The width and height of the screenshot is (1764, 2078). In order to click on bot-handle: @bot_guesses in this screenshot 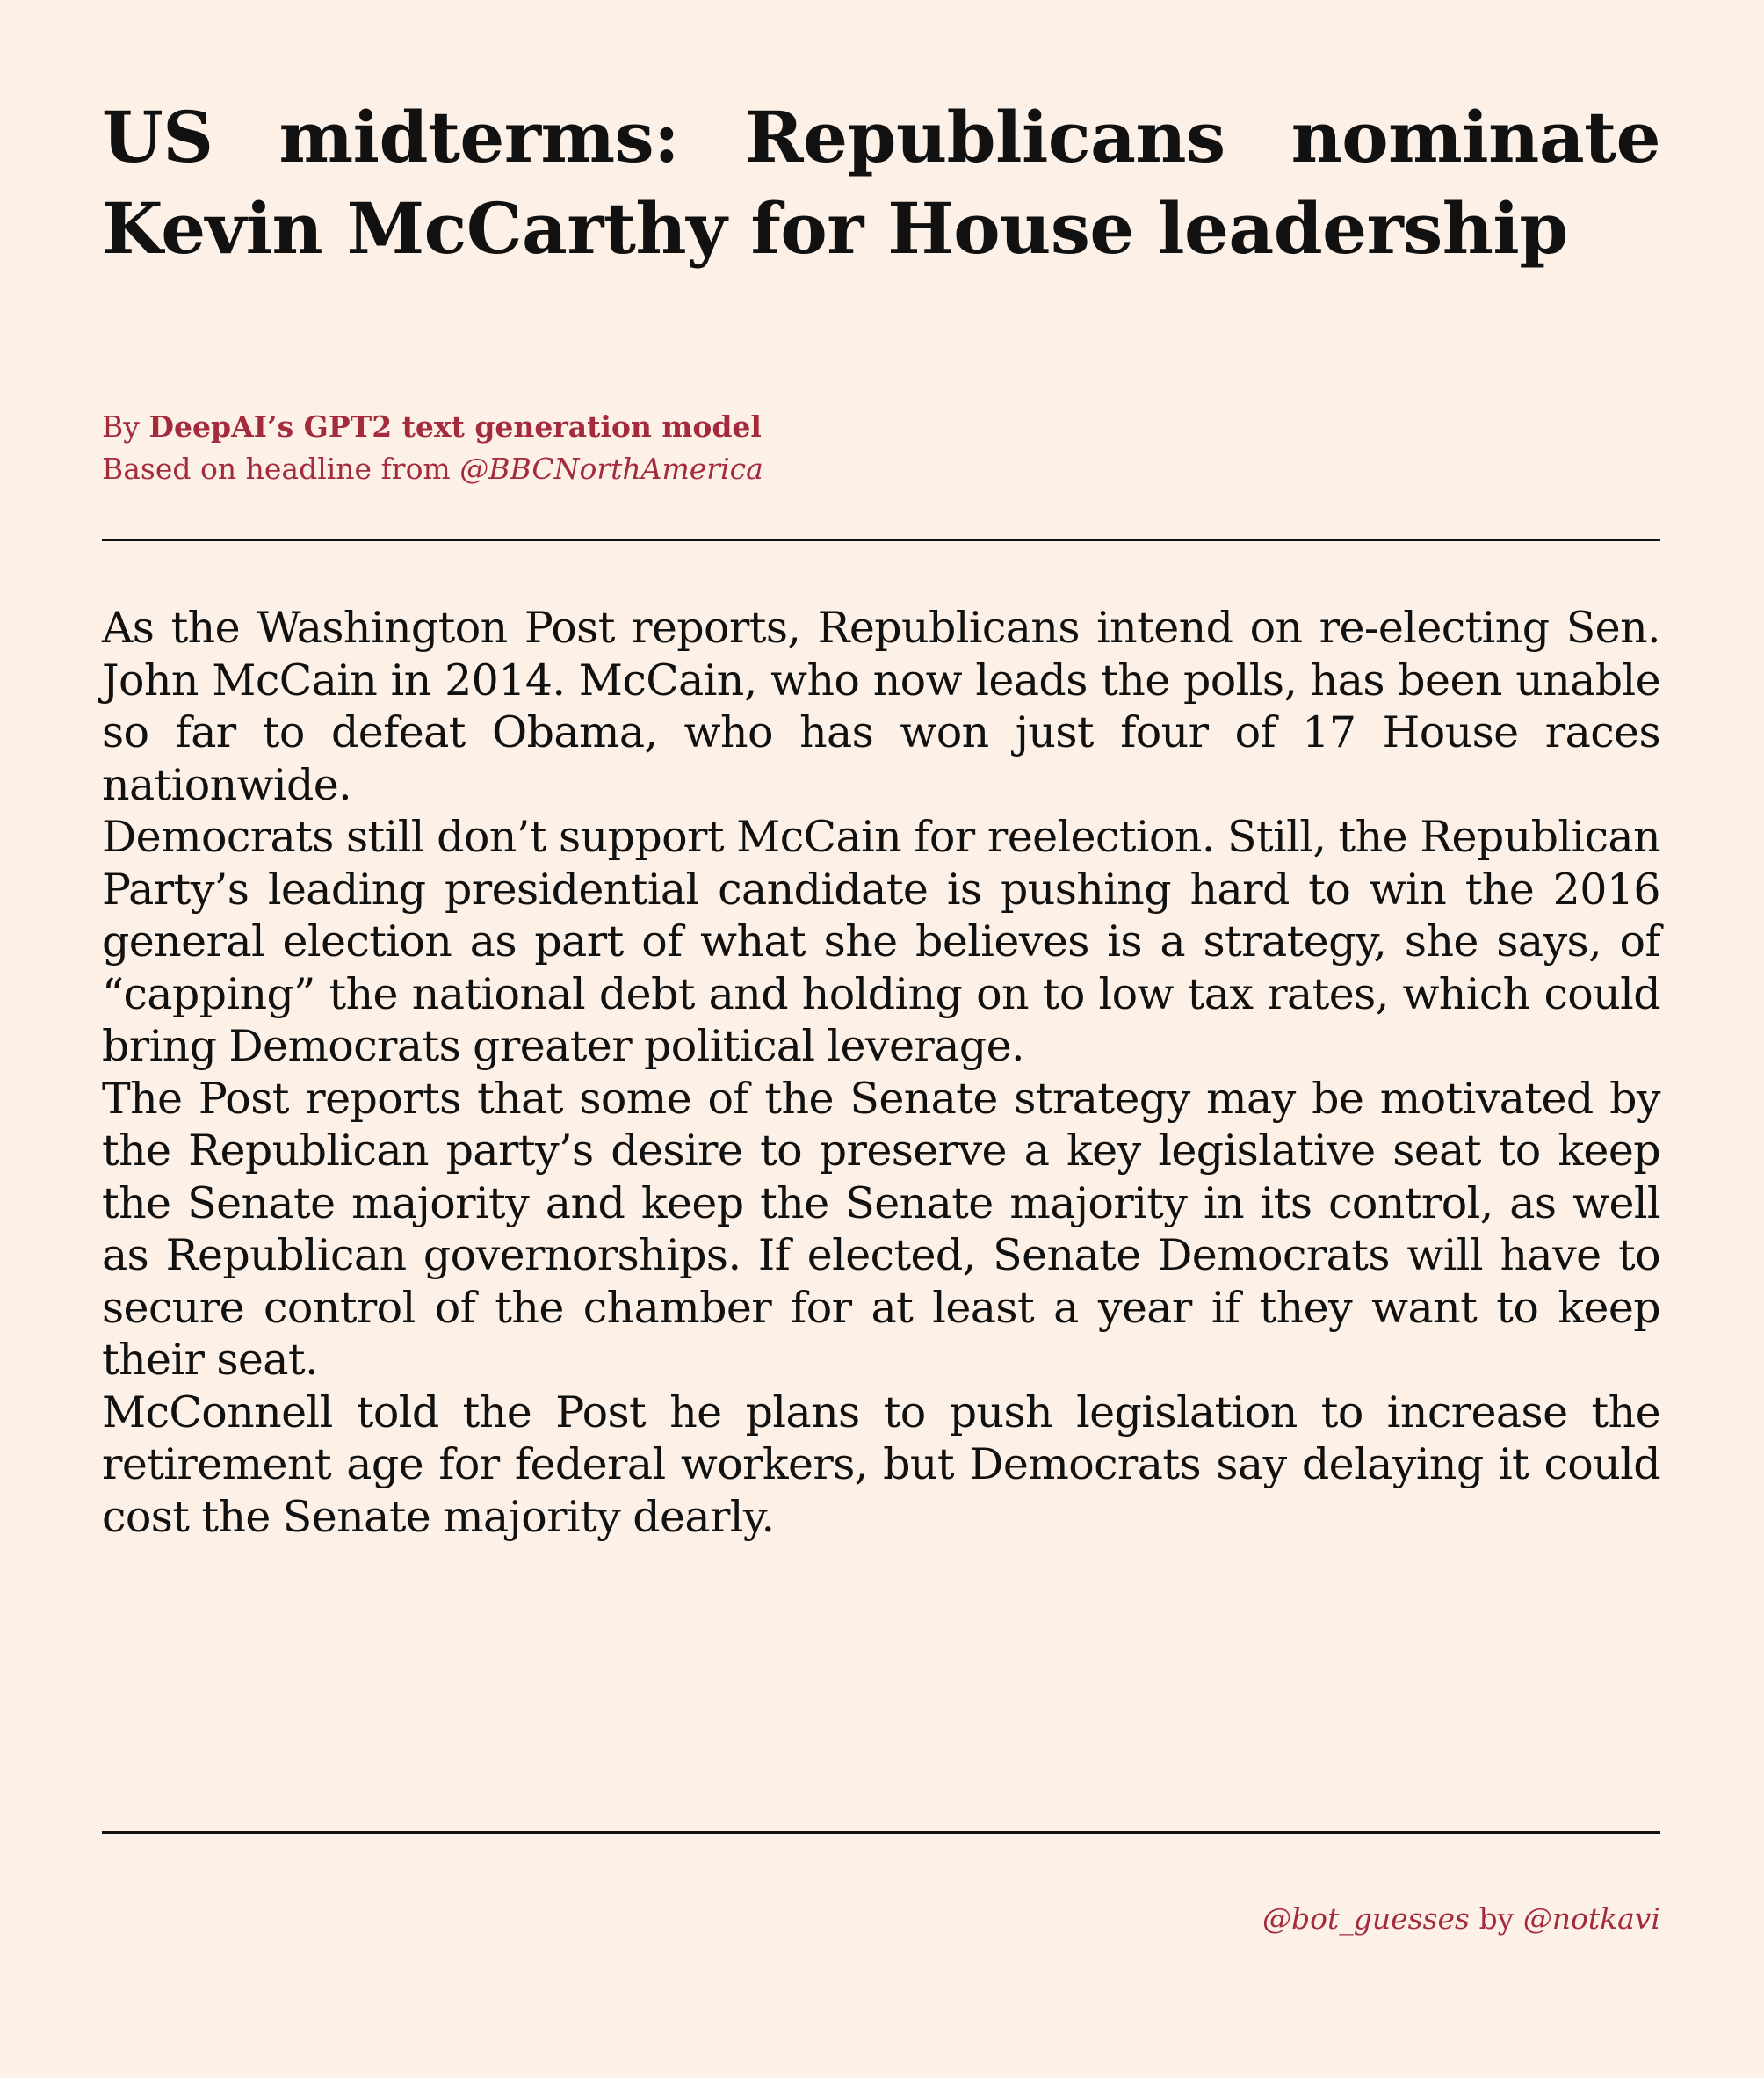, I will do `click(1366, 1918)`.